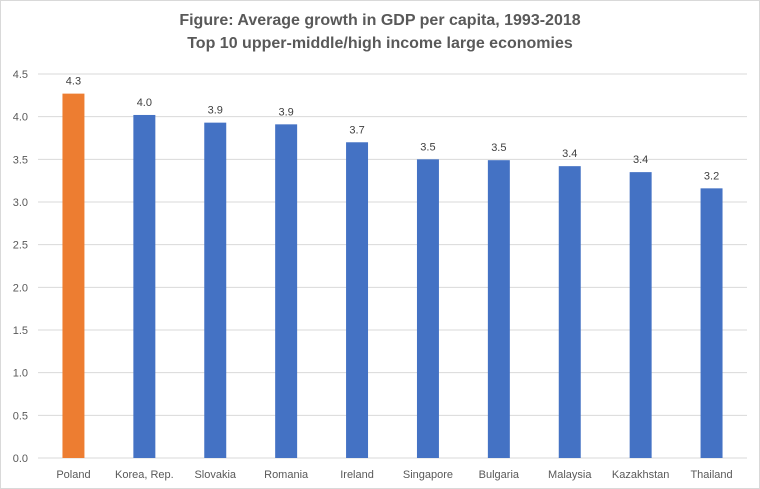  Describe the element at coordinates (215, 290) in the screenshot. I see `bar-slovakia` at that location.